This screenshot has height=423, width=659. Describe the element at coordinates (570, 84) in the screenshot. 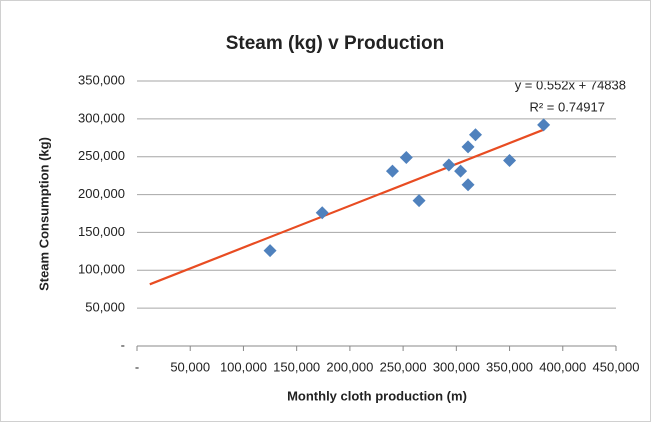

I see `trend-equation: y = 0.552x + 74838` at that location.